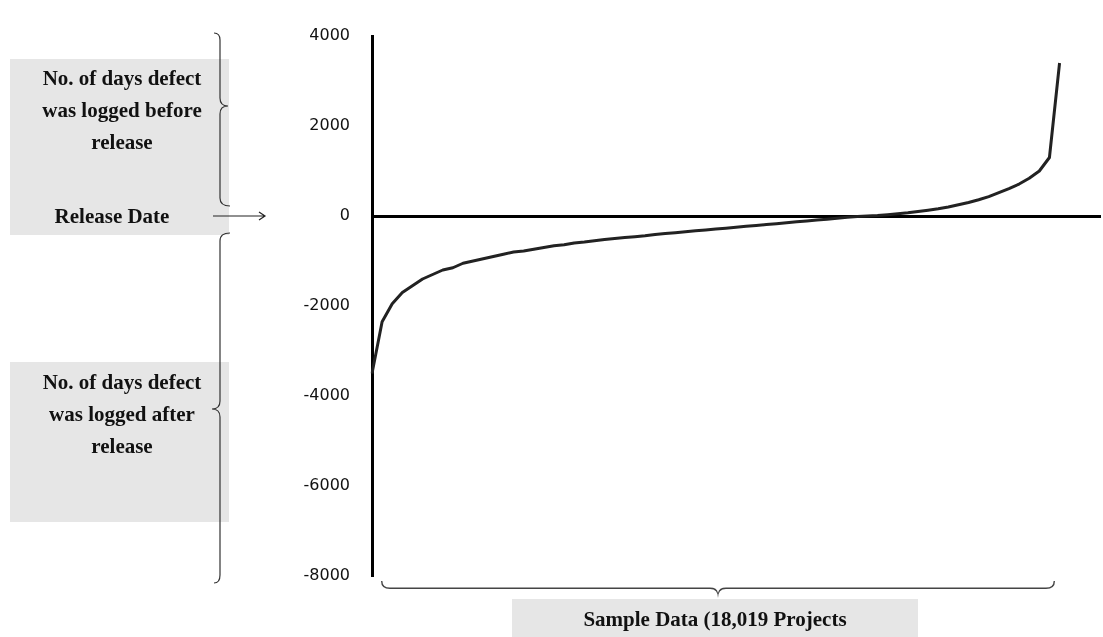 This screenshot has height=637, width=1103. I want to click on y-tick-label: -8000, so click(326, 575).